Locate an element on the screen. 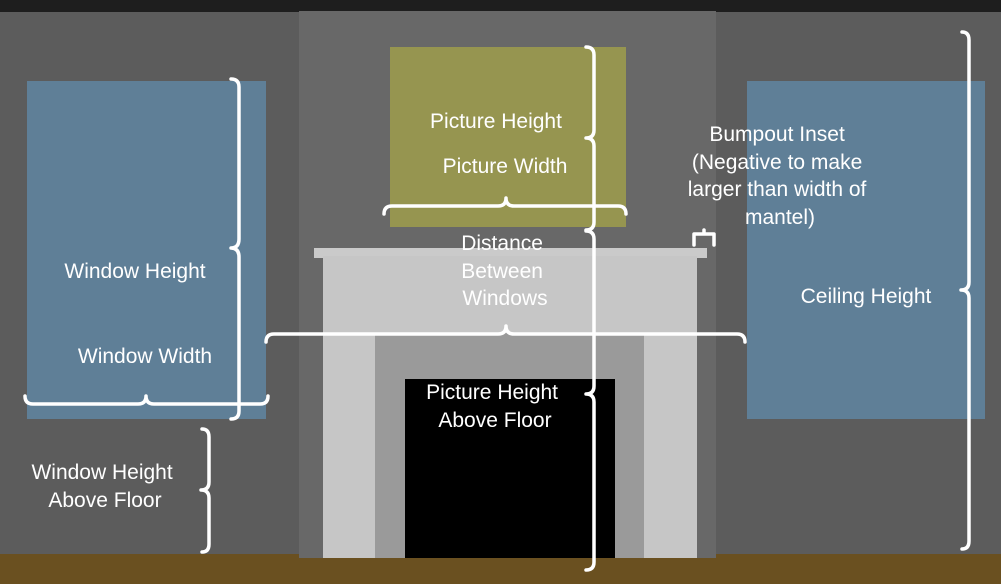 The image size is (1001, 584). bumpout-inset-line-1: Bumpout Inset is located at coordinates (777, 134).